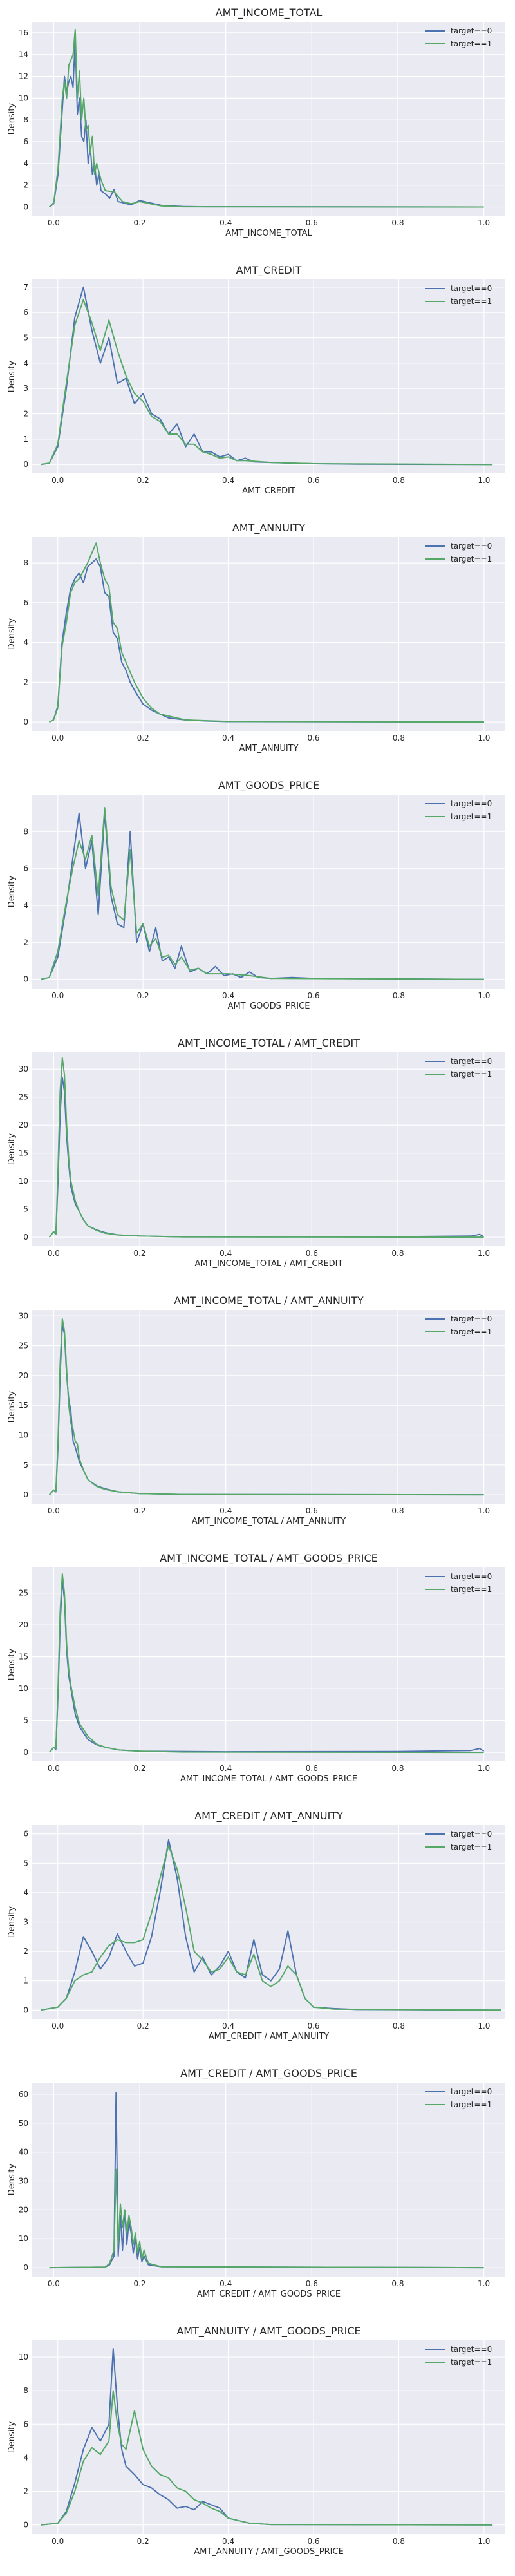 This screenshot has height=2576, width=515. I want to click on chart-title: AMT_GOODS_PRICE, so click(268, 785).